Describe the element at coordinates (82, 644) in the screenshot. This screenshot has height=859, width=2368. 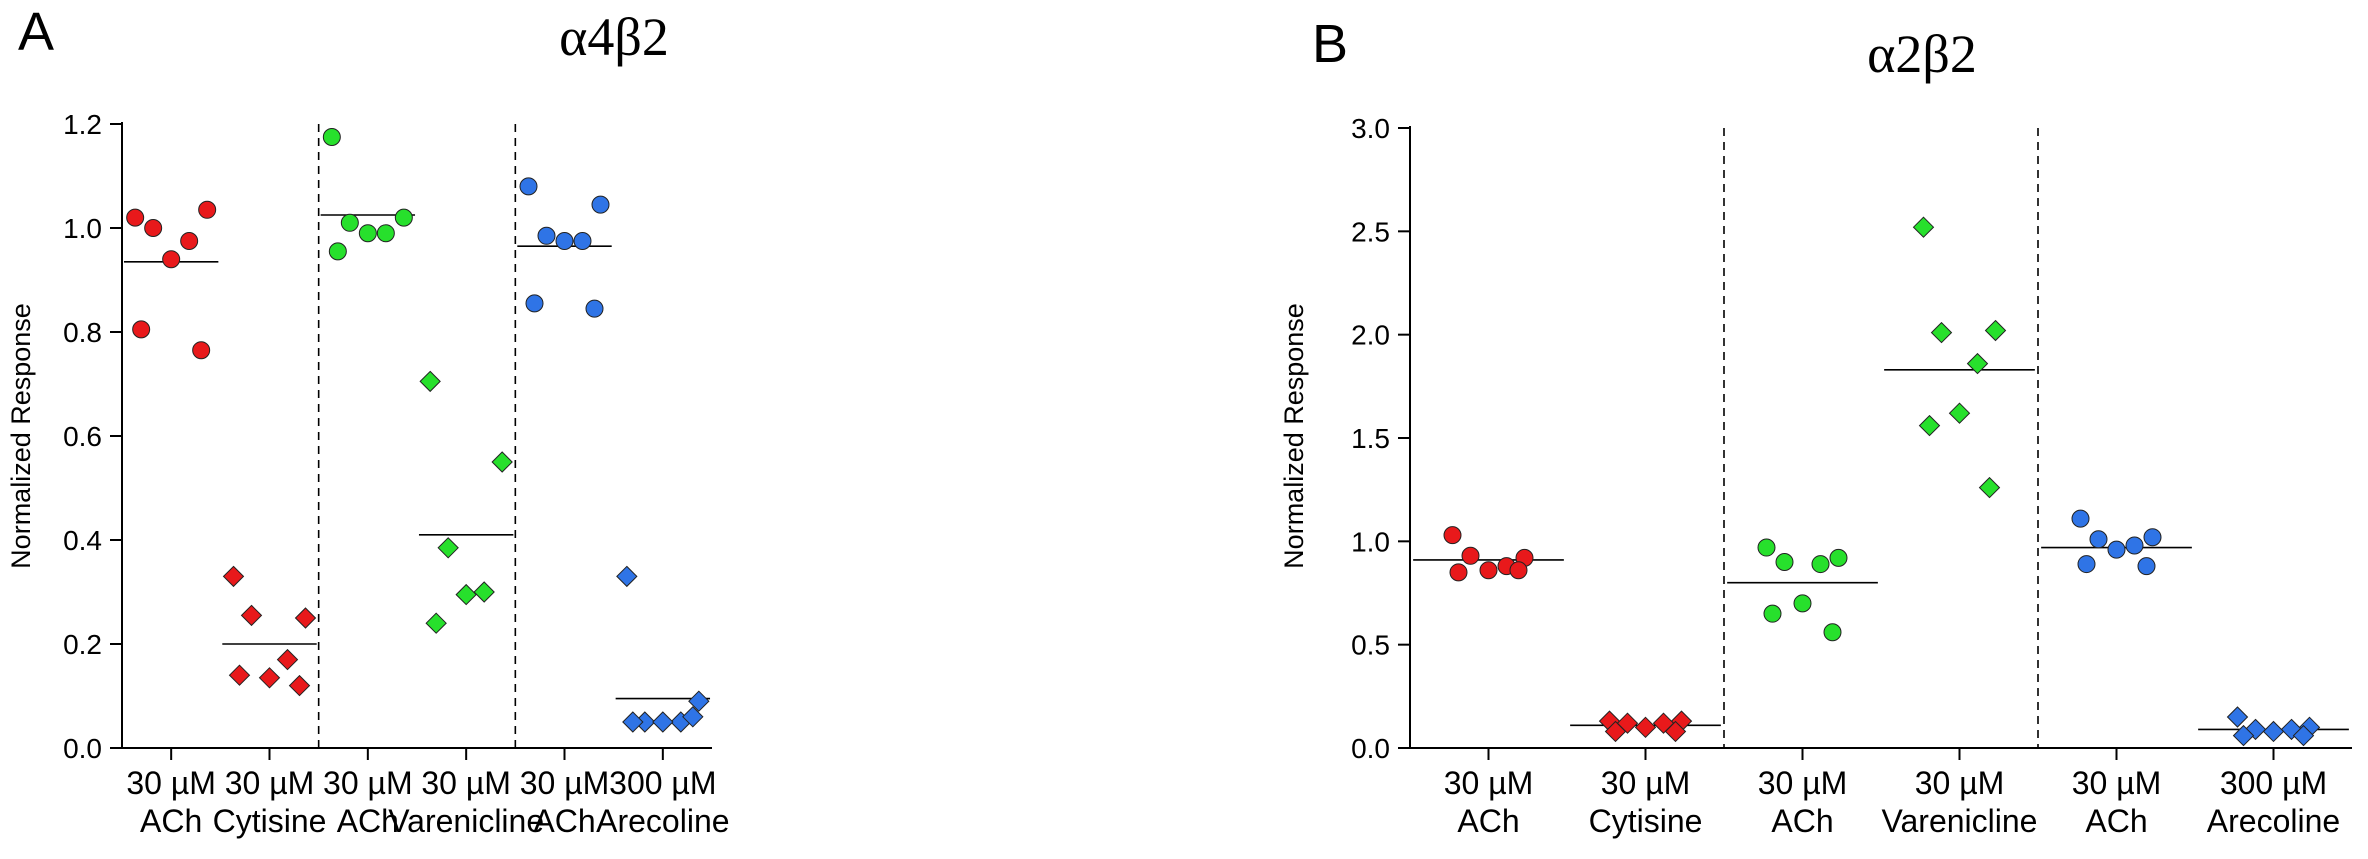
I see `y-tick-label: 0.2` at that location.